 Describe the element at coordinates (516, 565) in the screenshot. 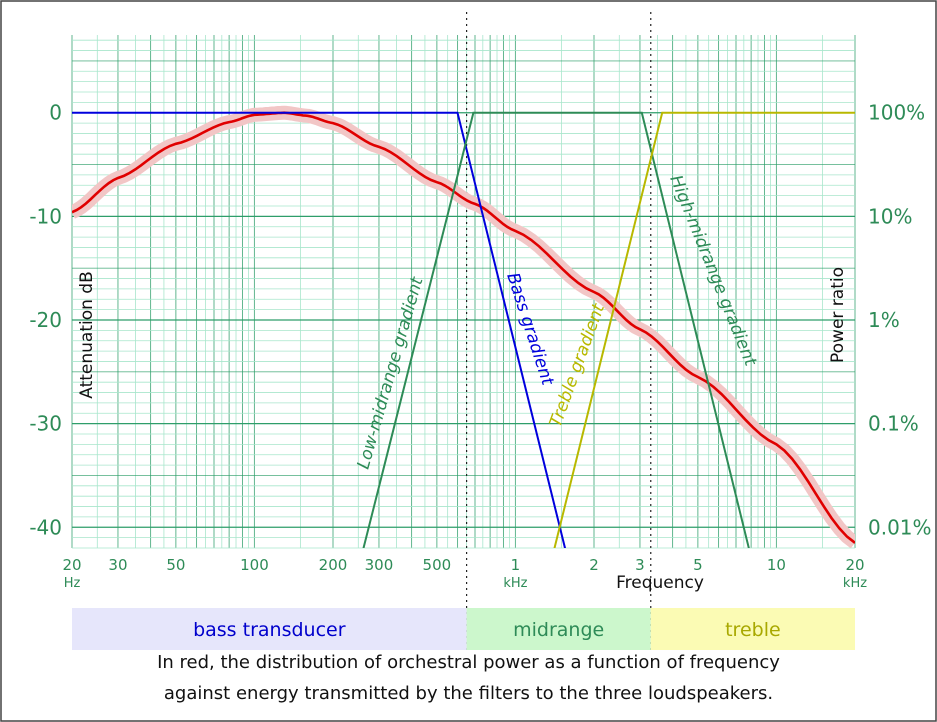

I see `x-tick-label: 1` at that location.